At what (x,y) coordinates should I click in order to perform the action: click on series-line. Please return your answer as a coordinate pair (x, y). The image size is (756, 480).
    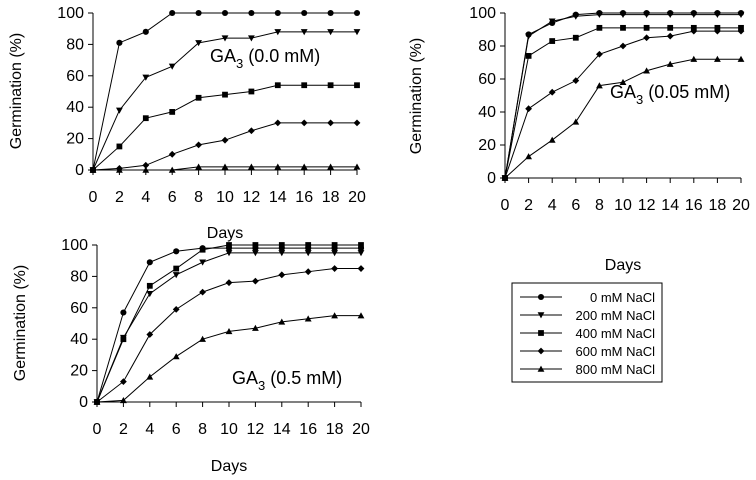
    Looking at the image, I should click on (622, 103).